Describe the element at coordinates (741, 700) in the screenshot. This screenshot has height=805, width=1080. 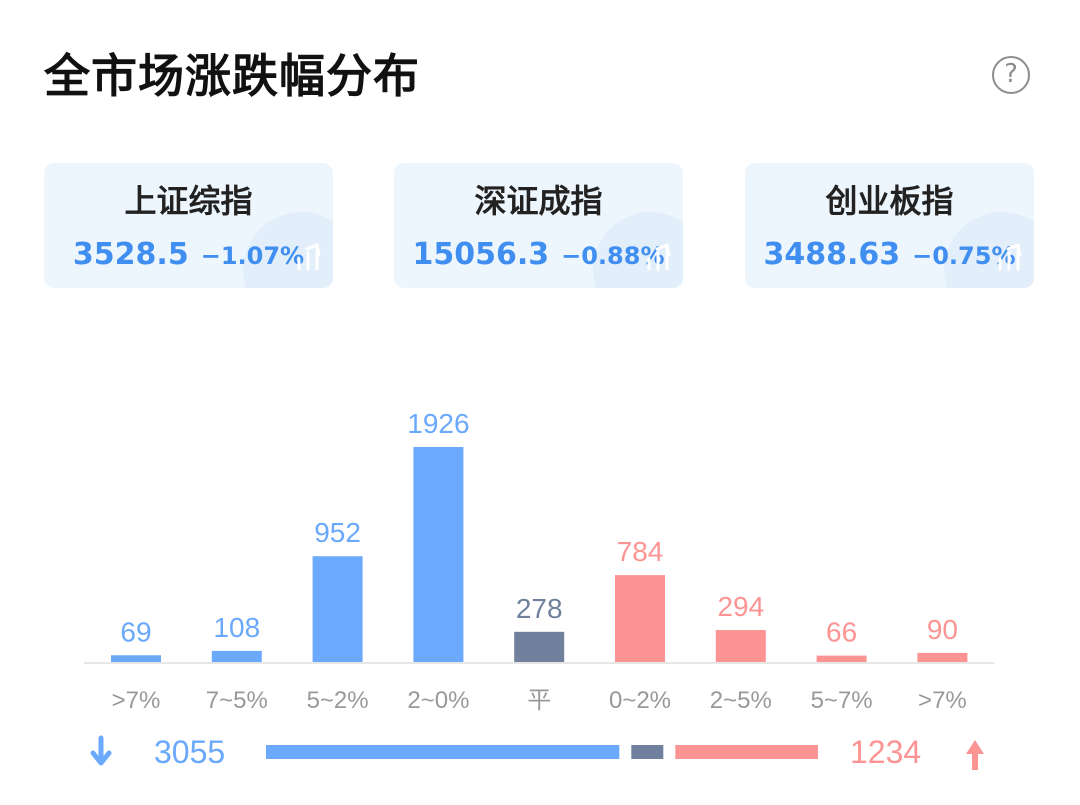
I see `tick-label: 2~5%` at that location.